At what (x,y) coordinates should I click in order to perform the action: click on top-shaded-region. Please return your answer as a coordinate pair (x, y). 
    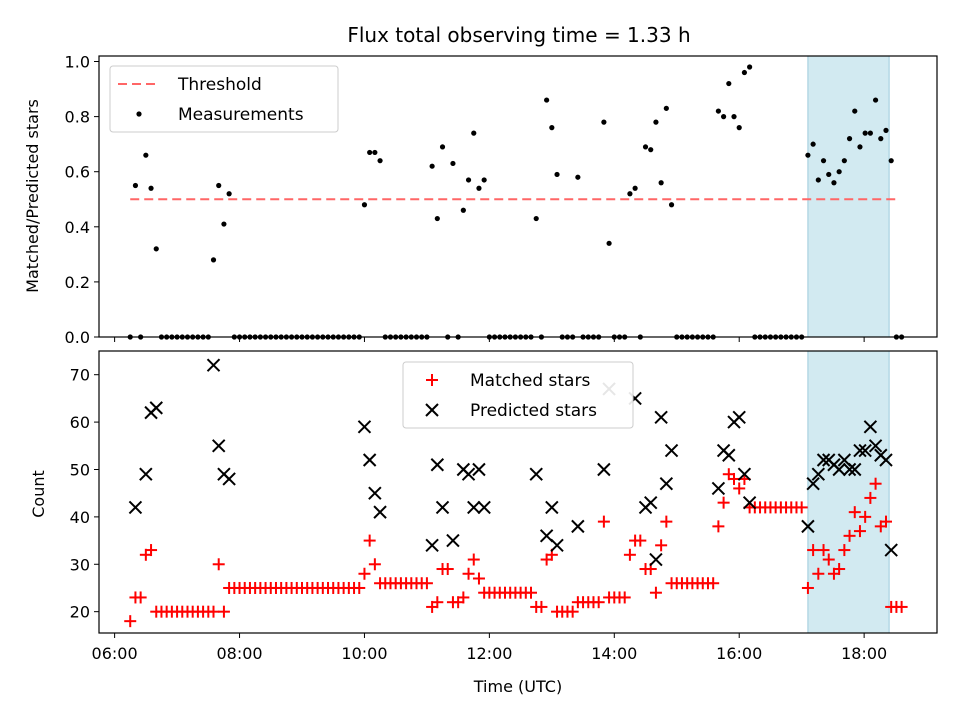
    Looking at the image, I should click on (848, 196).